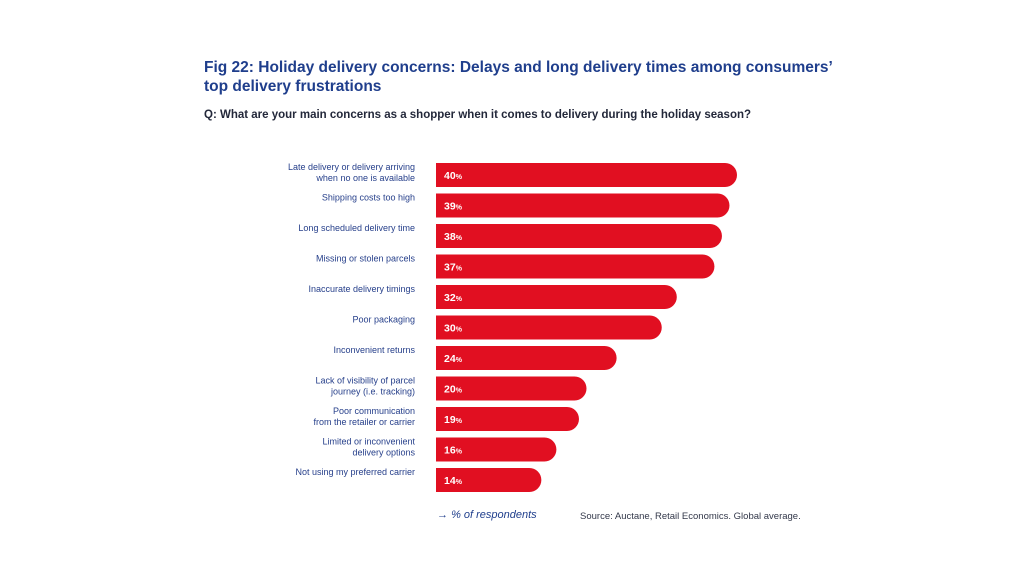 This screenshot has width=1024, height=576. I want to click on bar-group: 37% Missing or stolen parcels, so click(515, 266).